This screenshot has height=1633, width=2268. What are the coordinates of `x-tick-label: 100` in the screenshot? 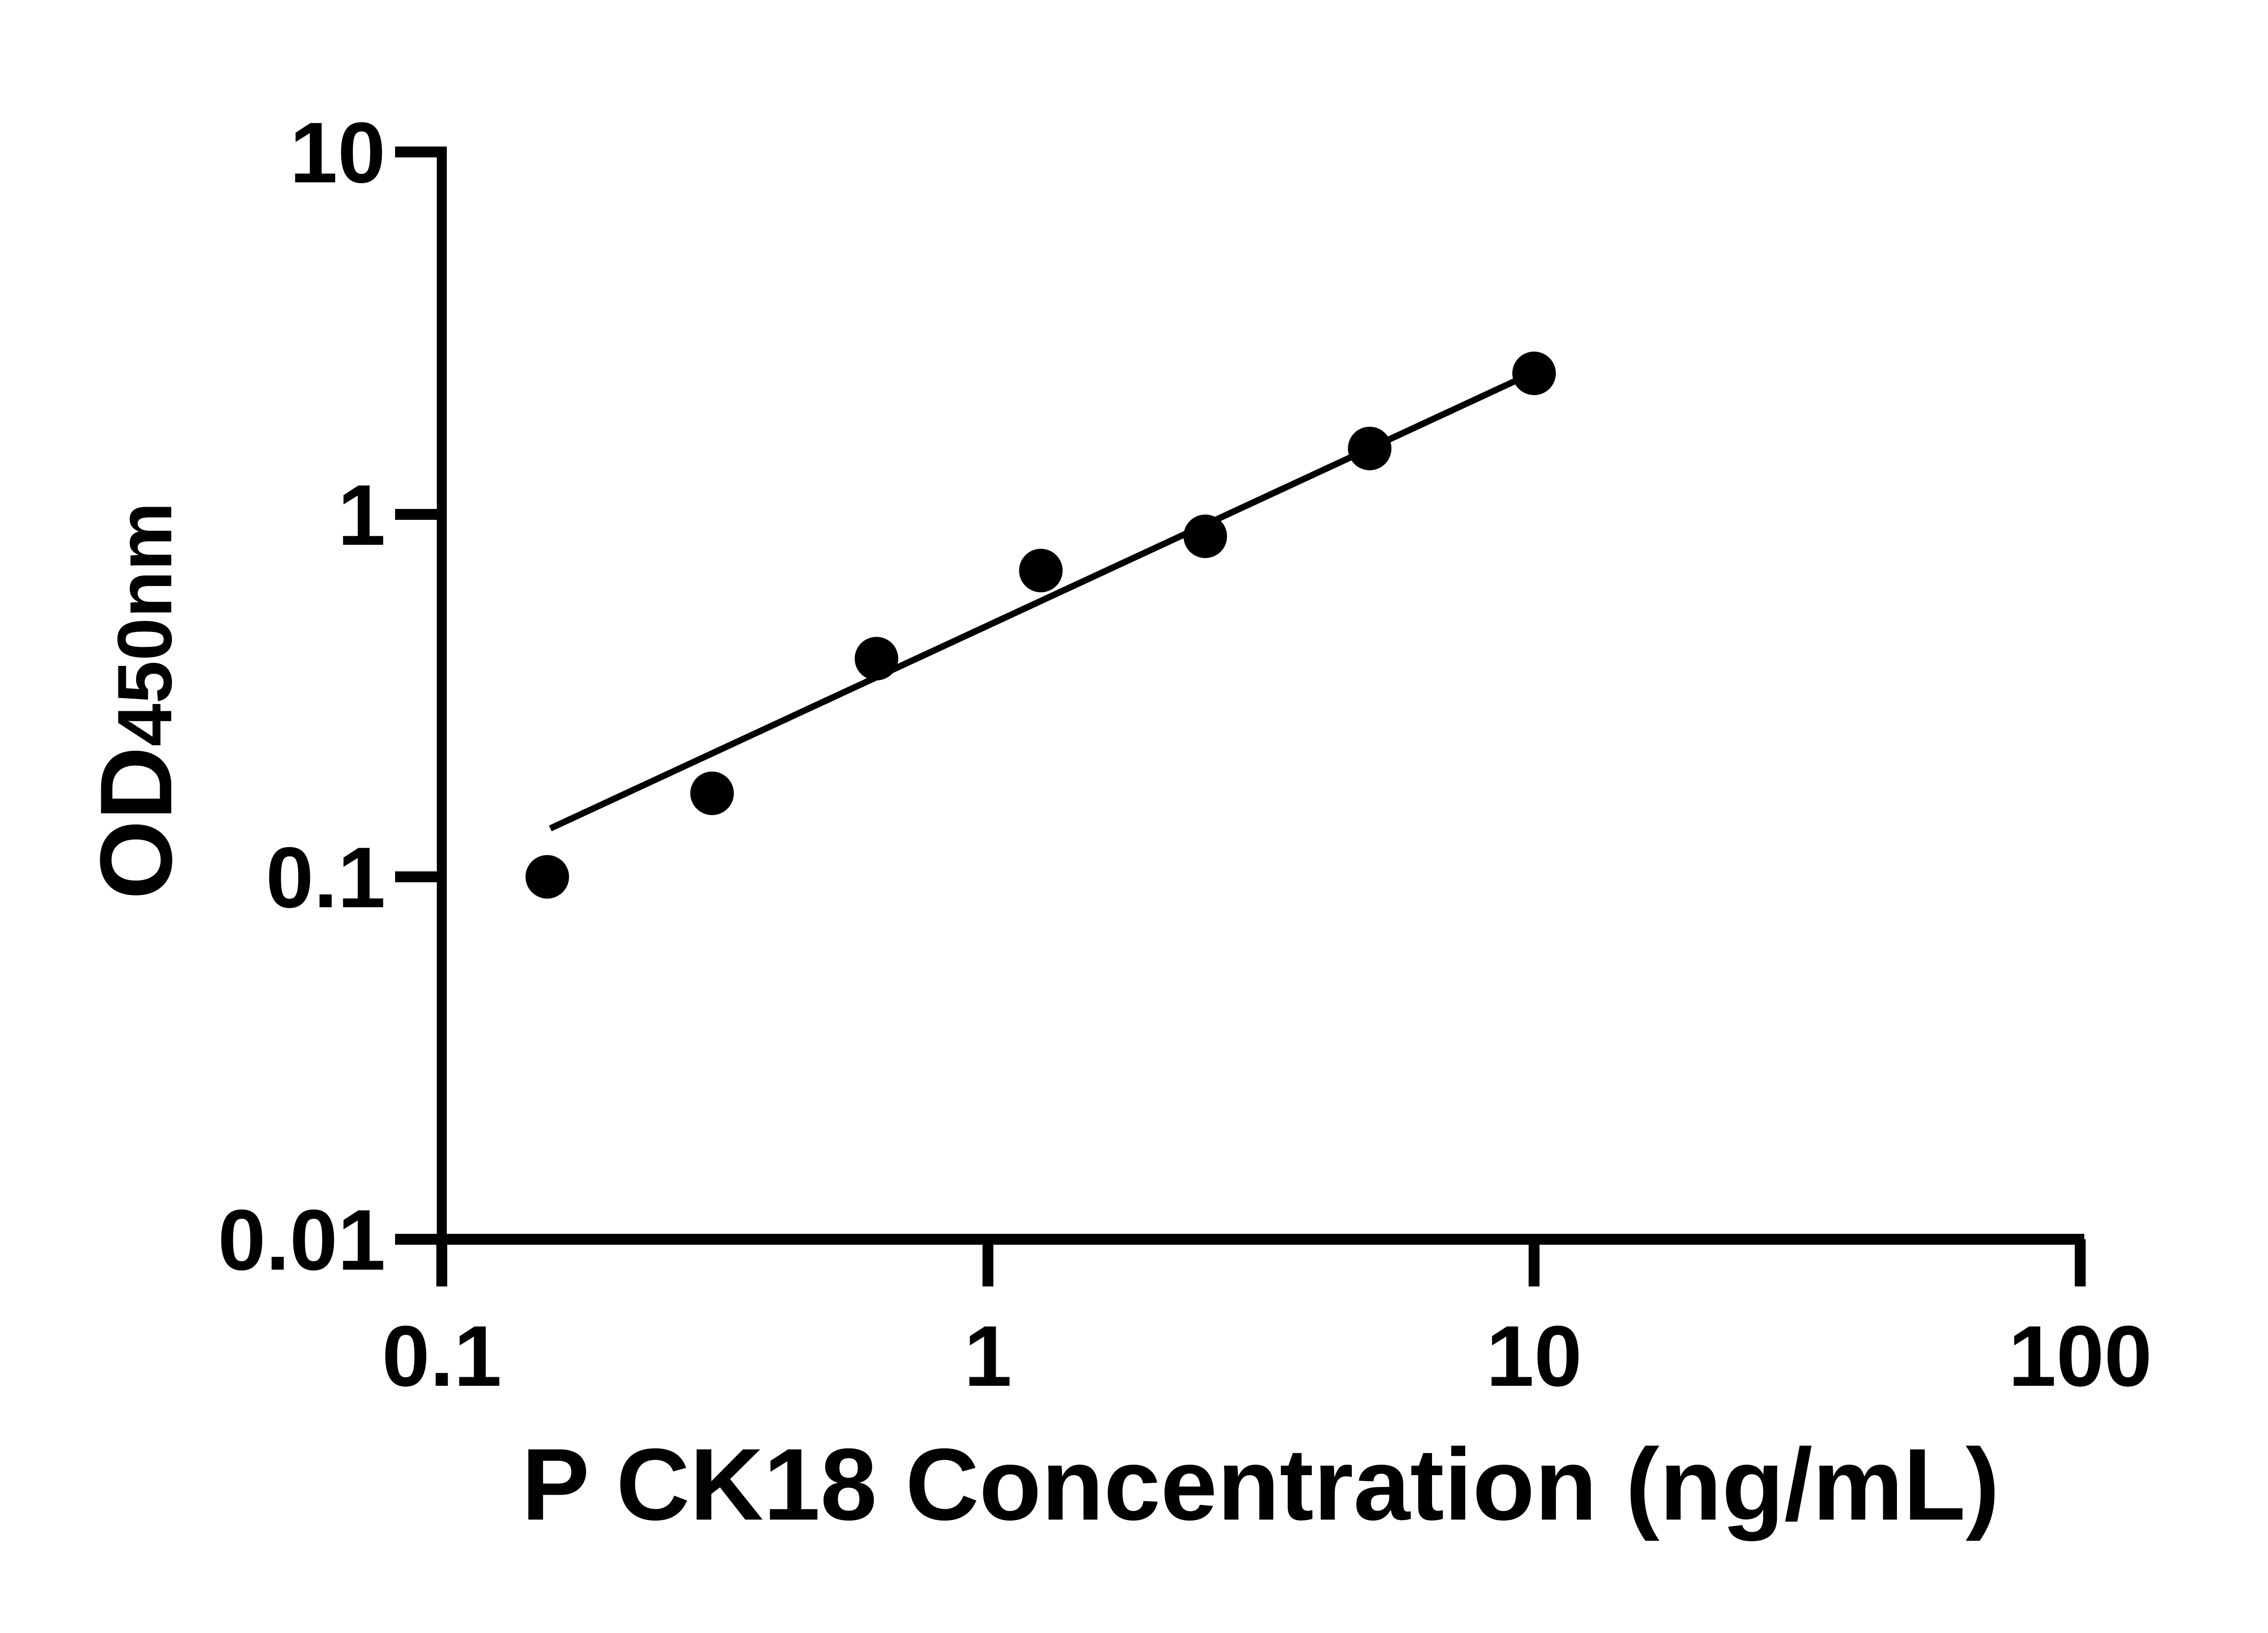 It's located at (2080, 1356).